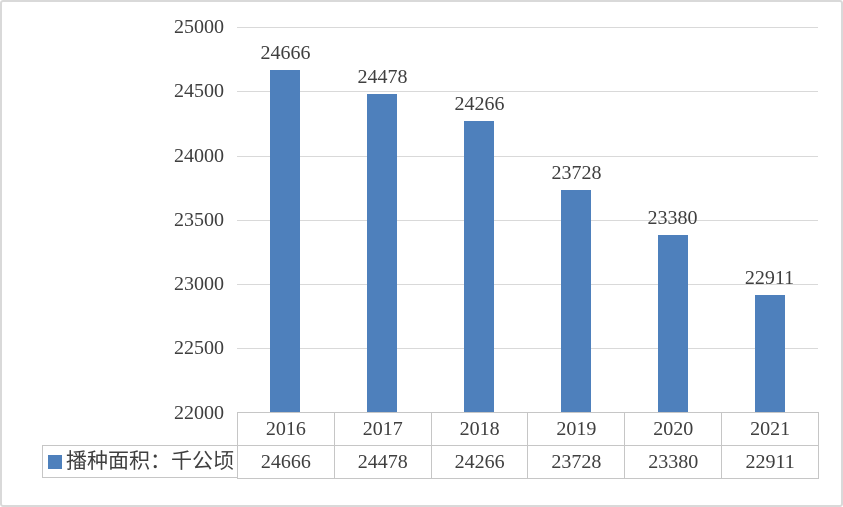 The image size is (843, 507). What do you see at coordinates (576, 301) in the screenshot?
I see `bar-2019` at bounding box center [576, 301].